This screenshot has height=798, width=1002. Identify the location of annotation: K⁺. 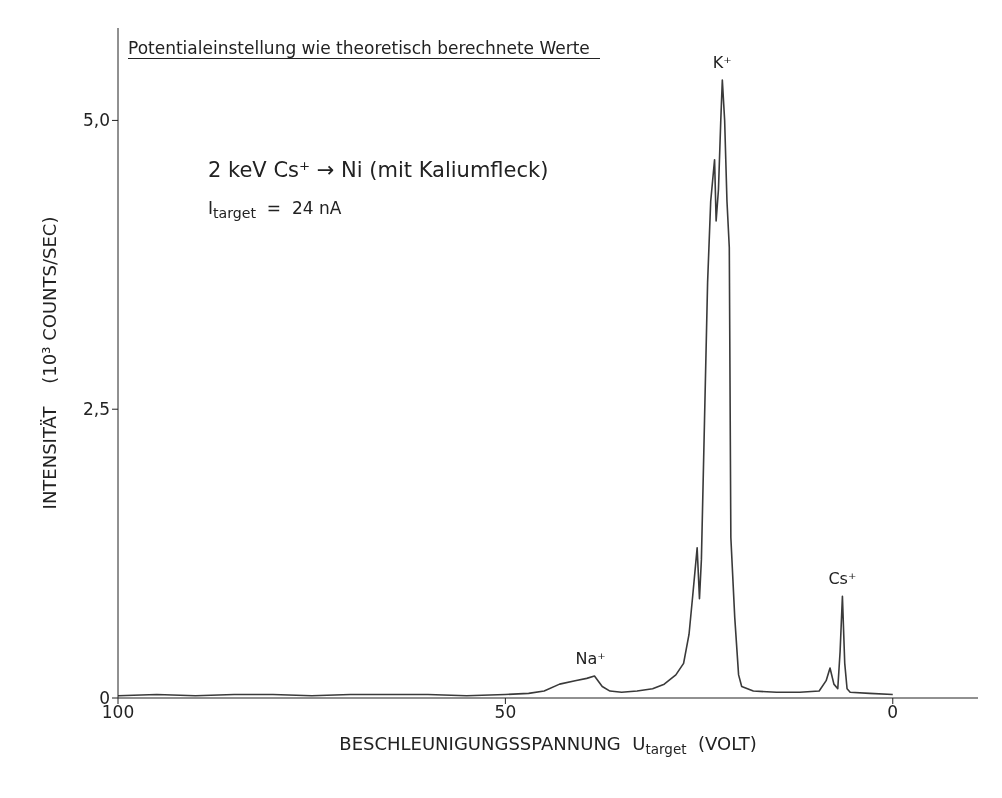
(722, 62).